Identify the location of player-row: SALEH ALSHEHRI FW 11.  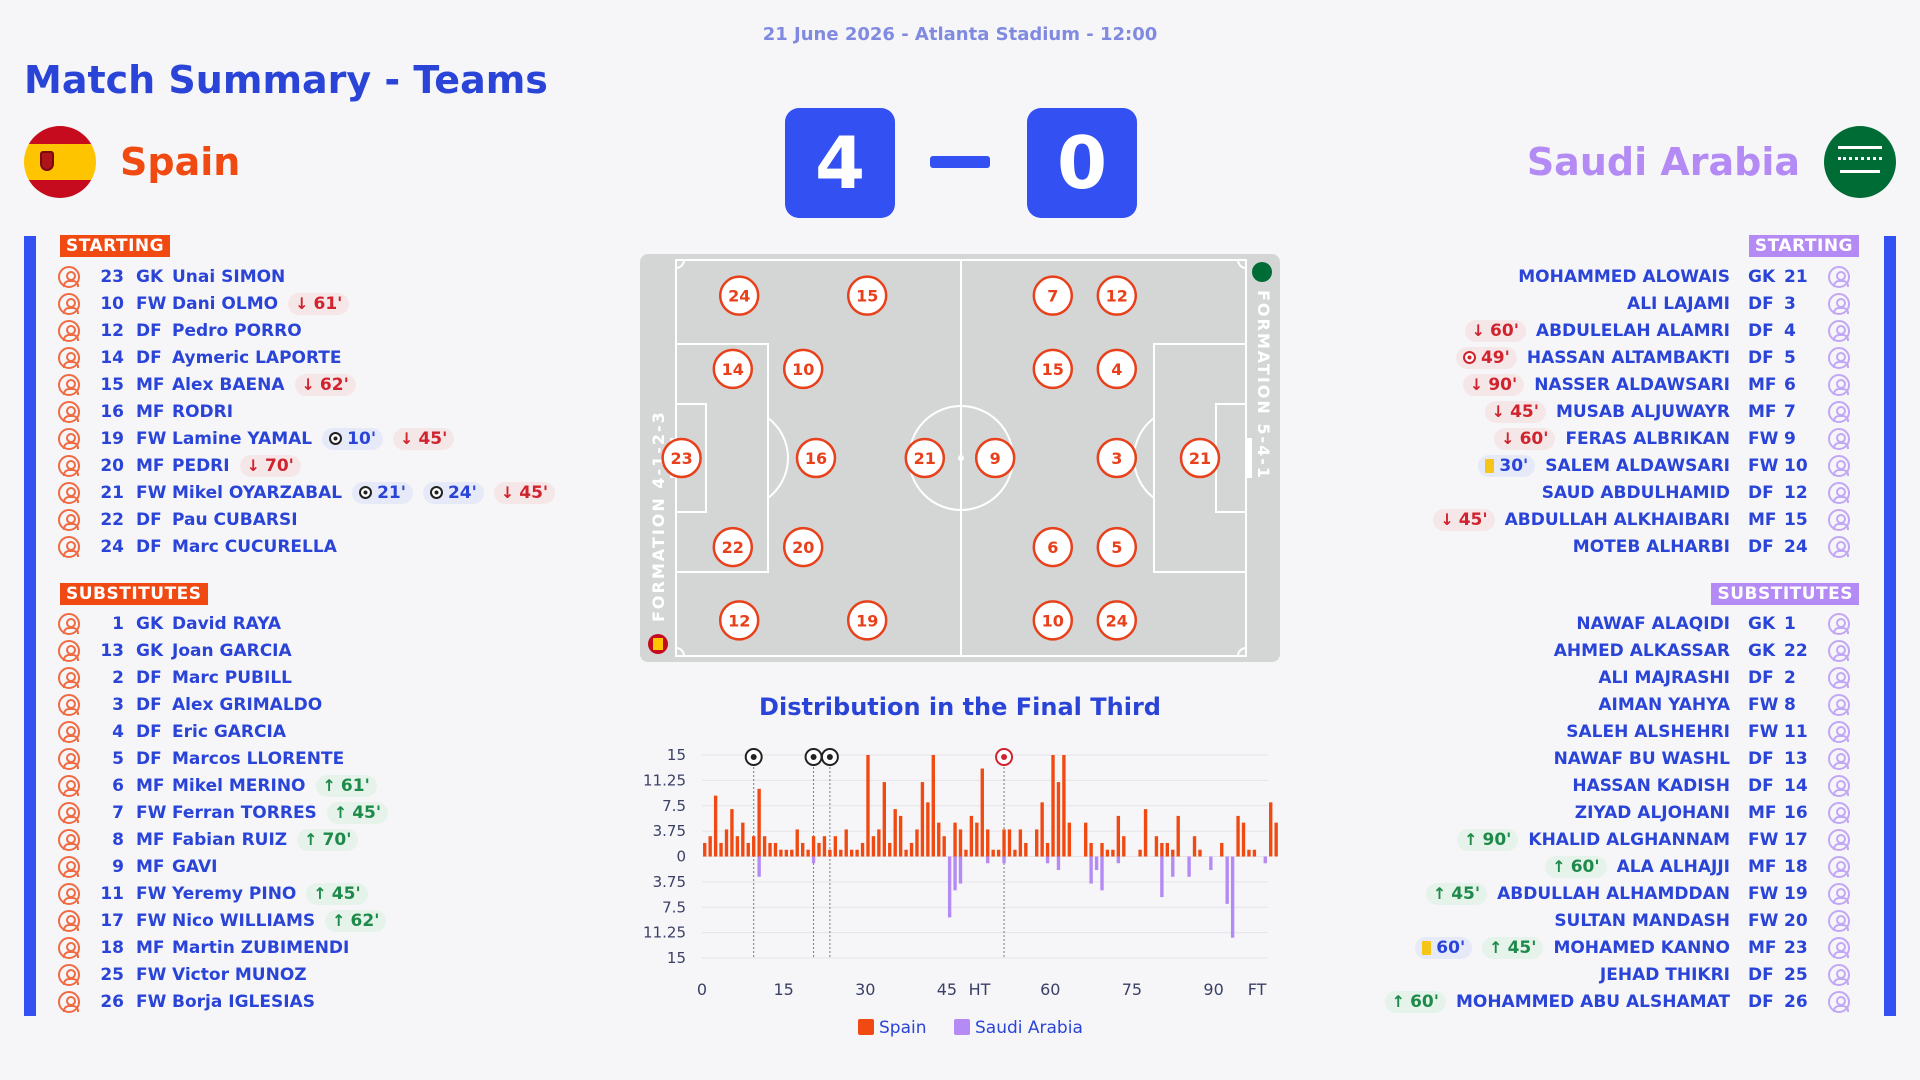
(1570, 731).